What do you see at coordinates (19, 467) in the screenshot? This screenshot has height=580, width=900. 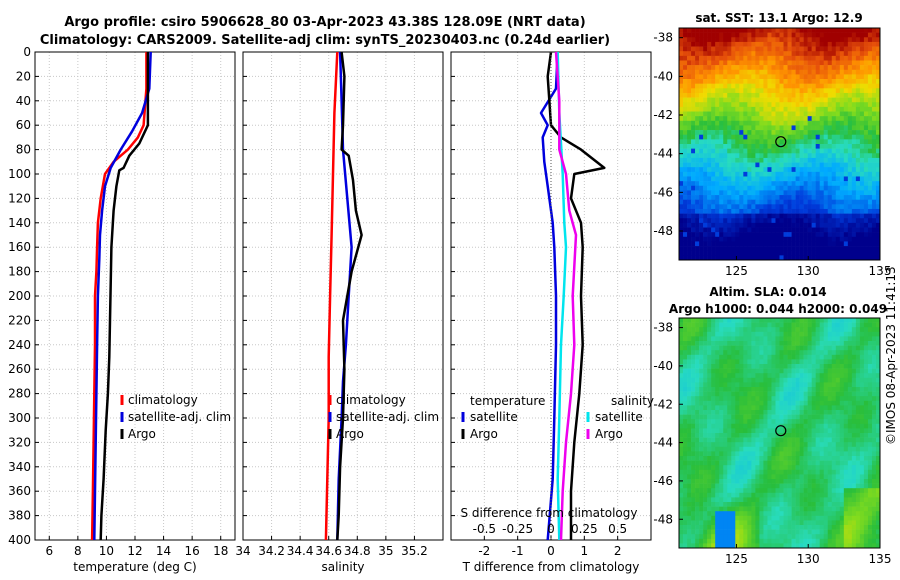 I see `y-tick-label: 340` at bounding box center [19, 467].